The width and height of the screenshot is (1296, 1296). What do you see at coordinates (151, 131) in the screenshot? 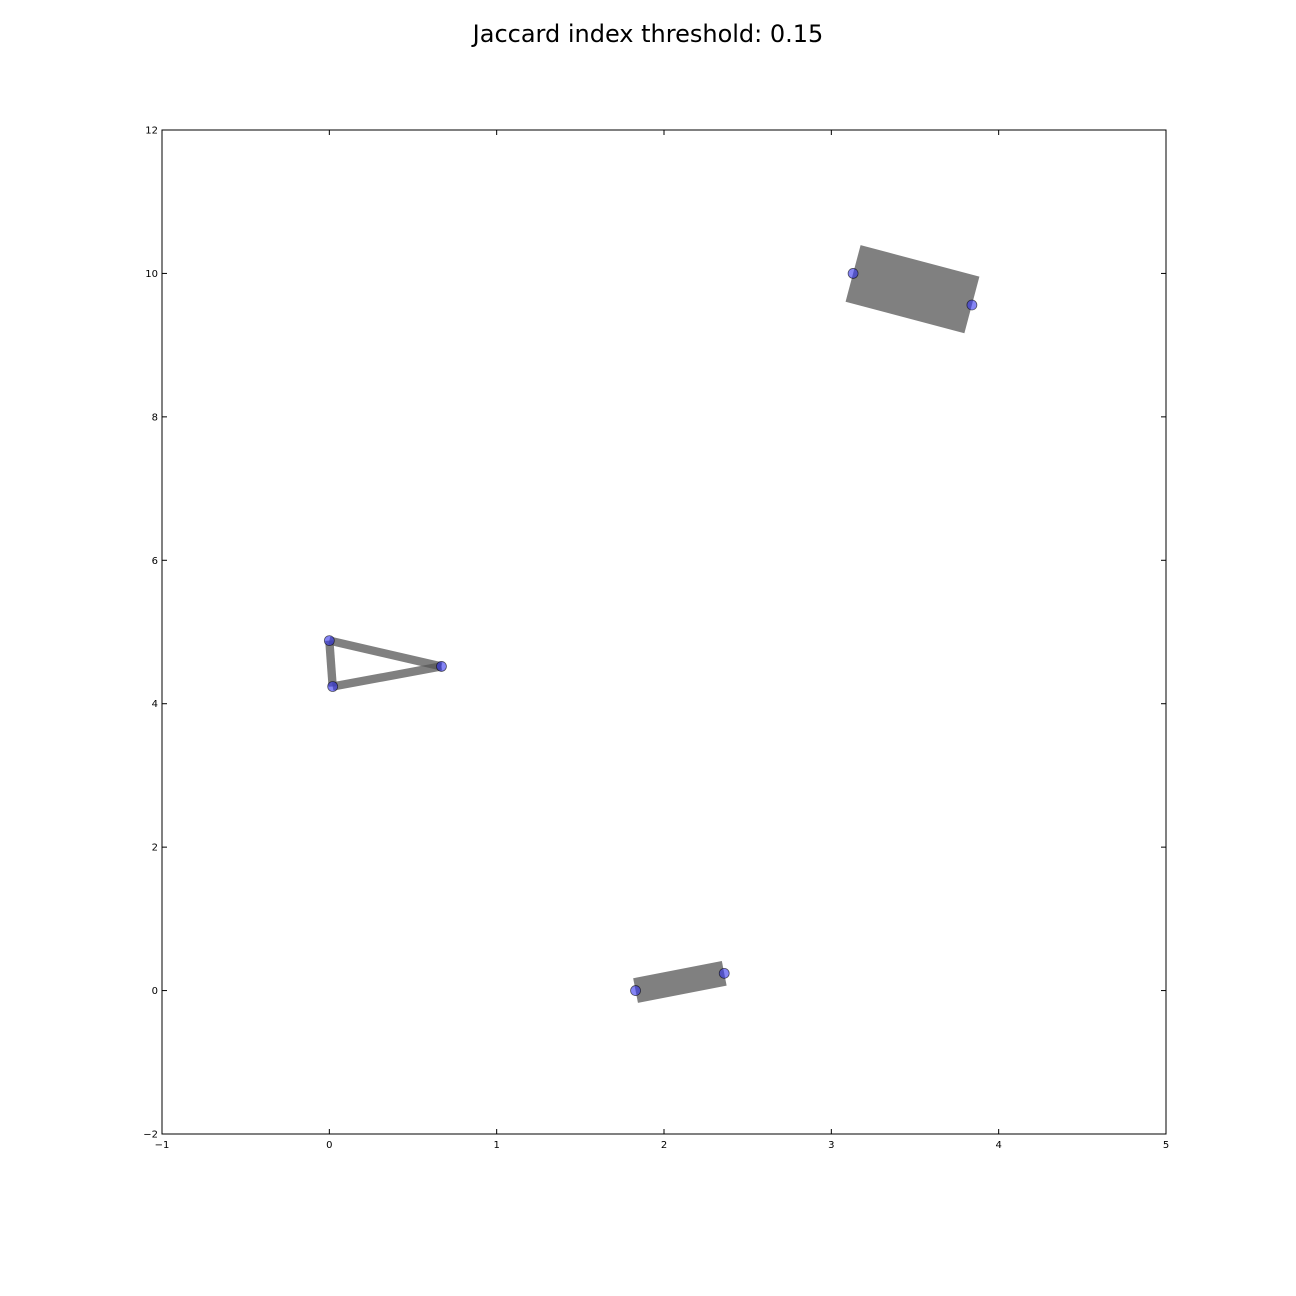
I see `y-tick-label-7: 12` at bounding box center [151, 131].